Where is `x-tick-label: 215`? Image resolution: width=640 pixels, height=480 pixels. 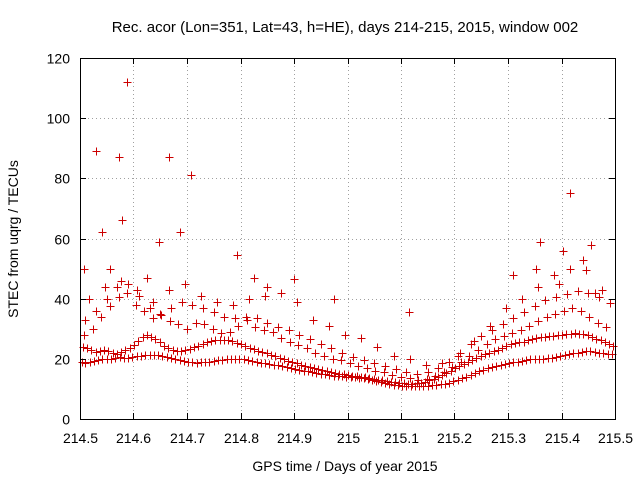
x-tick-label: 215 is located at coordinates (349, 438).